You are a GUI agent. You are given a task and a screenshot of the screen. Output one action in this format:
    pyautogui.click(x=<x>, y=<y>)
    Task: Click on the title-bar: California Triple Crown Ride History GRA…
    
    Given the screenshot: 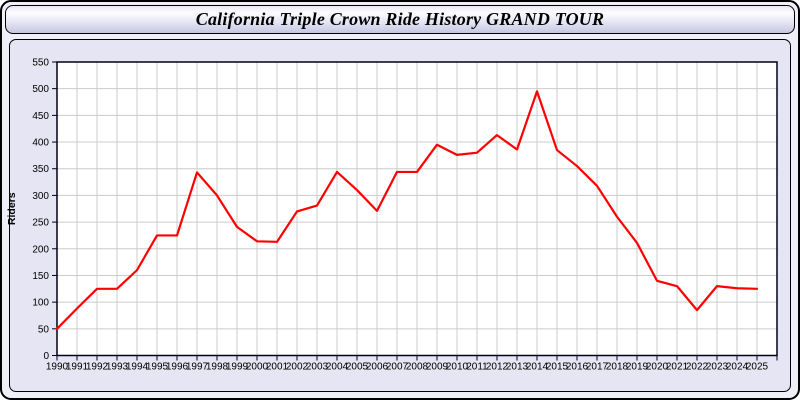 What is the action you would take?
    pyautogui.click(x=400, y=19)
    